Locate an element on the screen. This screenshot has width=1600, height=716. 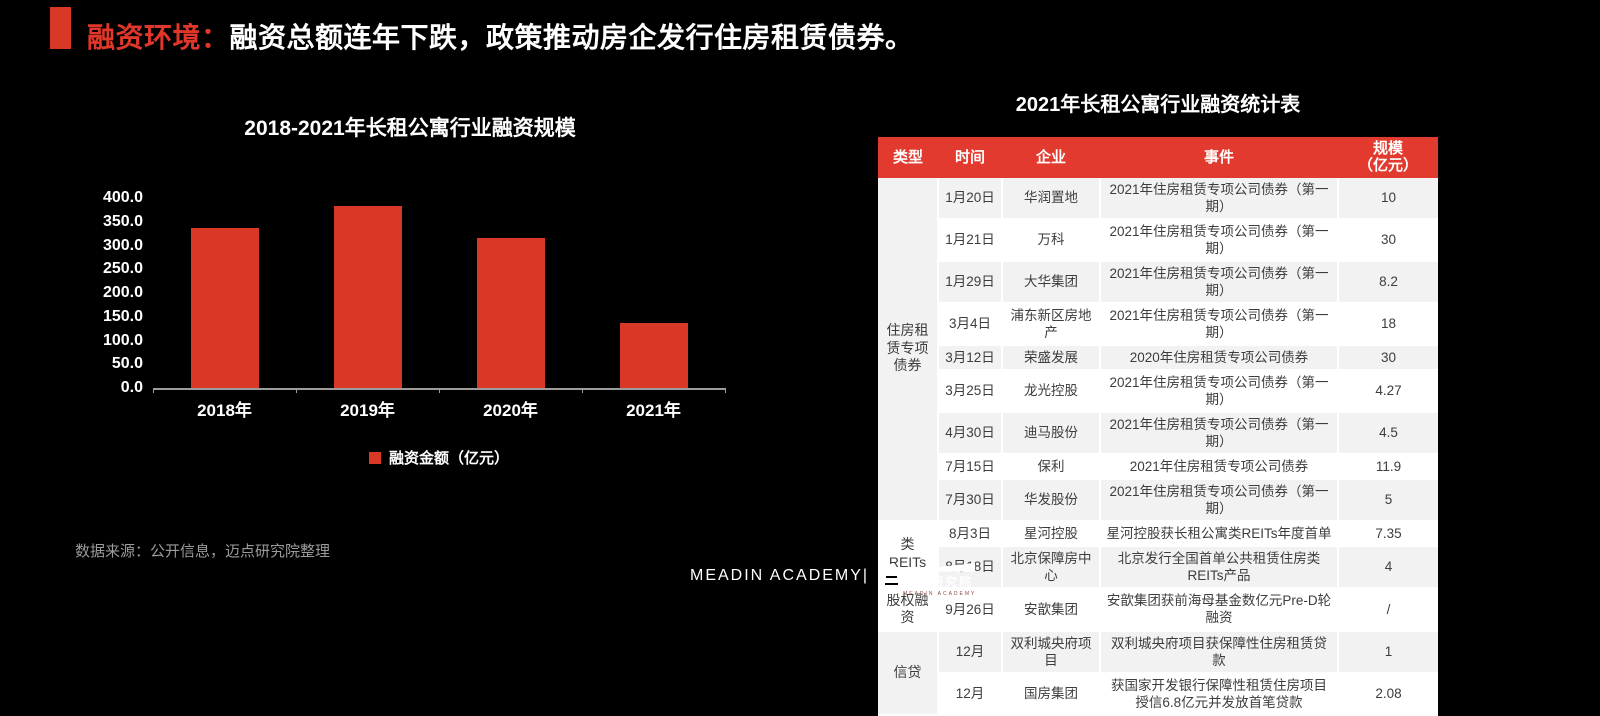
scale-cell: 8.2 is located at coordinates (1388, 282).